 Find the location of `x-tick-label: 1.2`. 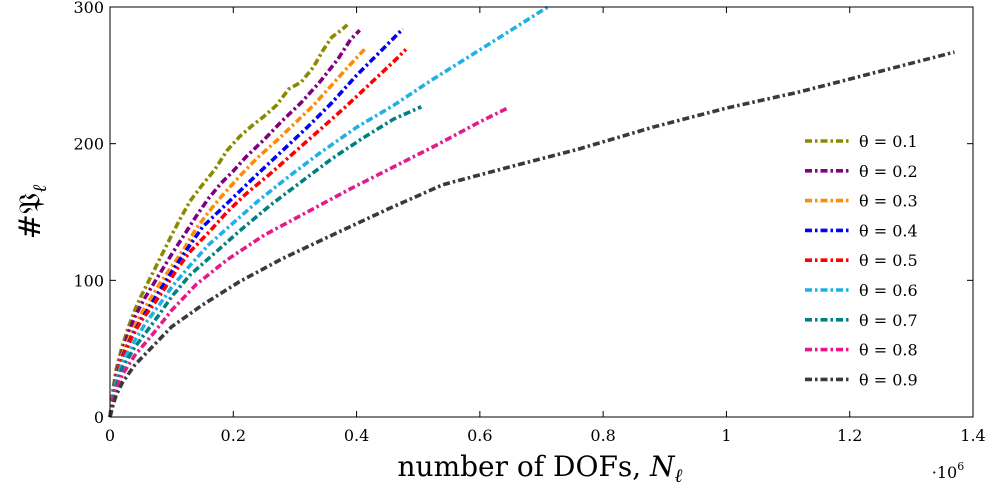

x-tick-label: 1.2 is located at coordinates (849, 435).